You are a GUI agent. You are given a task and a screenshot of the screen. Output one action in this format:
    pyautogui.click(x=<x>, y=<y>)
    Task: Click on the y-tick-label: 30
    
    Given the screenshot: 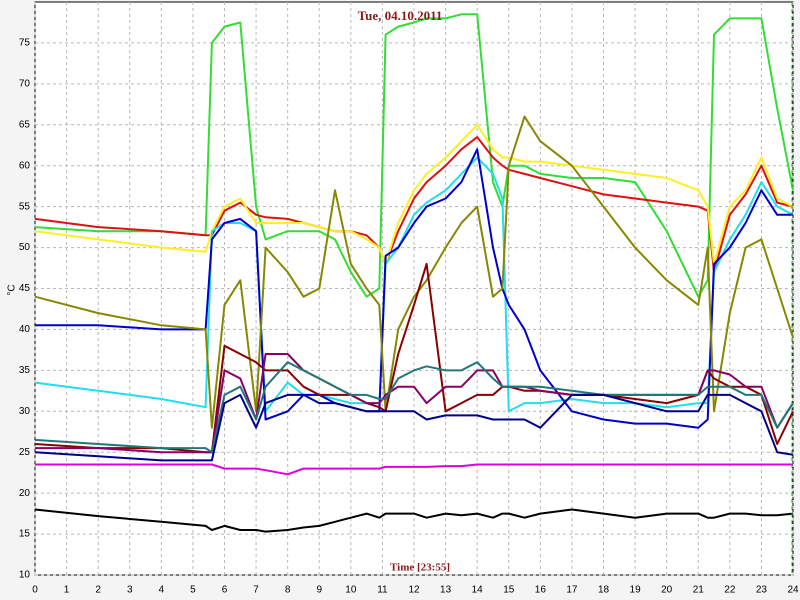 What is the action you would take?
    pyautogui.click(x=25, y=411)
    